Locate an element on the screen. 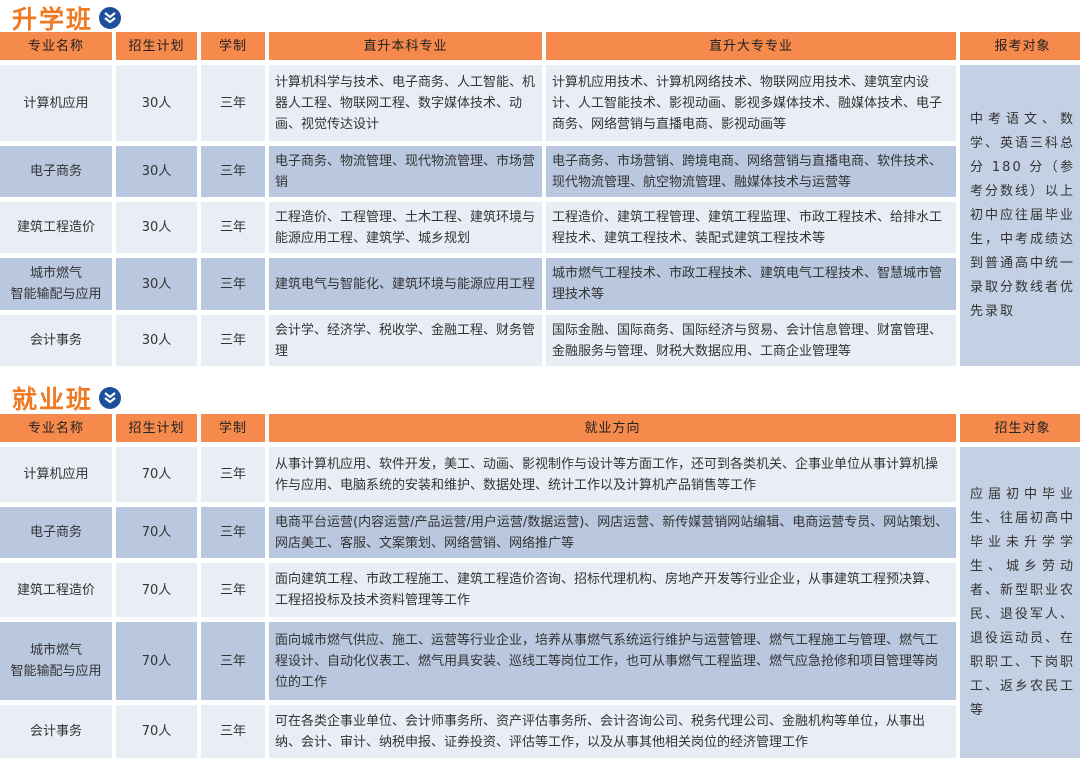  bachelor-cell: 电子商务、物流管理、现代物流管理、市场营销 is located at coordinates (405, 171).